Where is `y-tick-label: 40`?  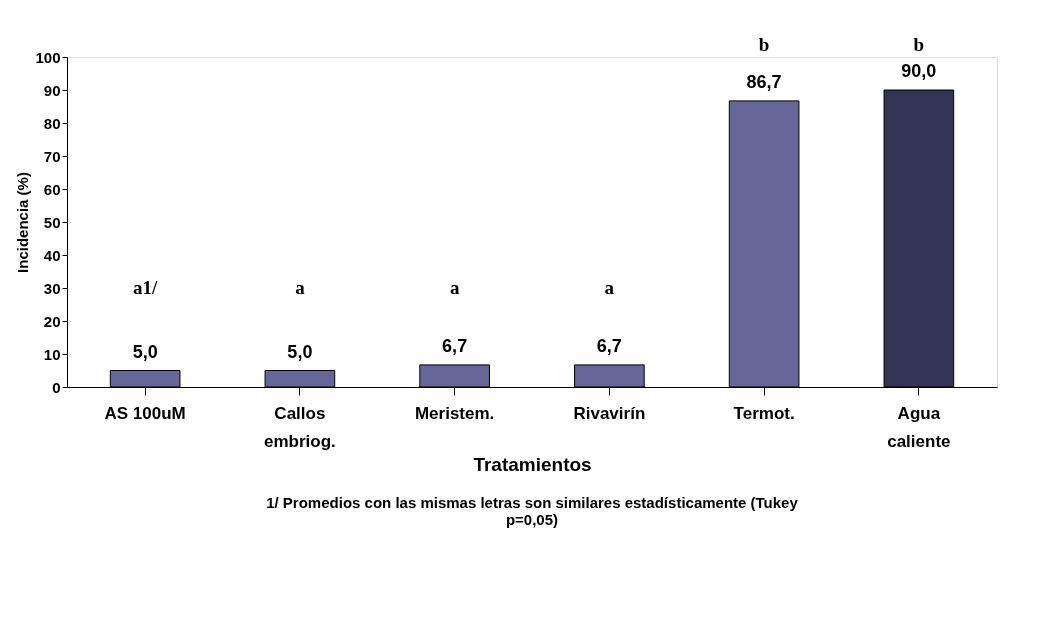
y-tick-label: 40 is located at coordinates (52, 255).